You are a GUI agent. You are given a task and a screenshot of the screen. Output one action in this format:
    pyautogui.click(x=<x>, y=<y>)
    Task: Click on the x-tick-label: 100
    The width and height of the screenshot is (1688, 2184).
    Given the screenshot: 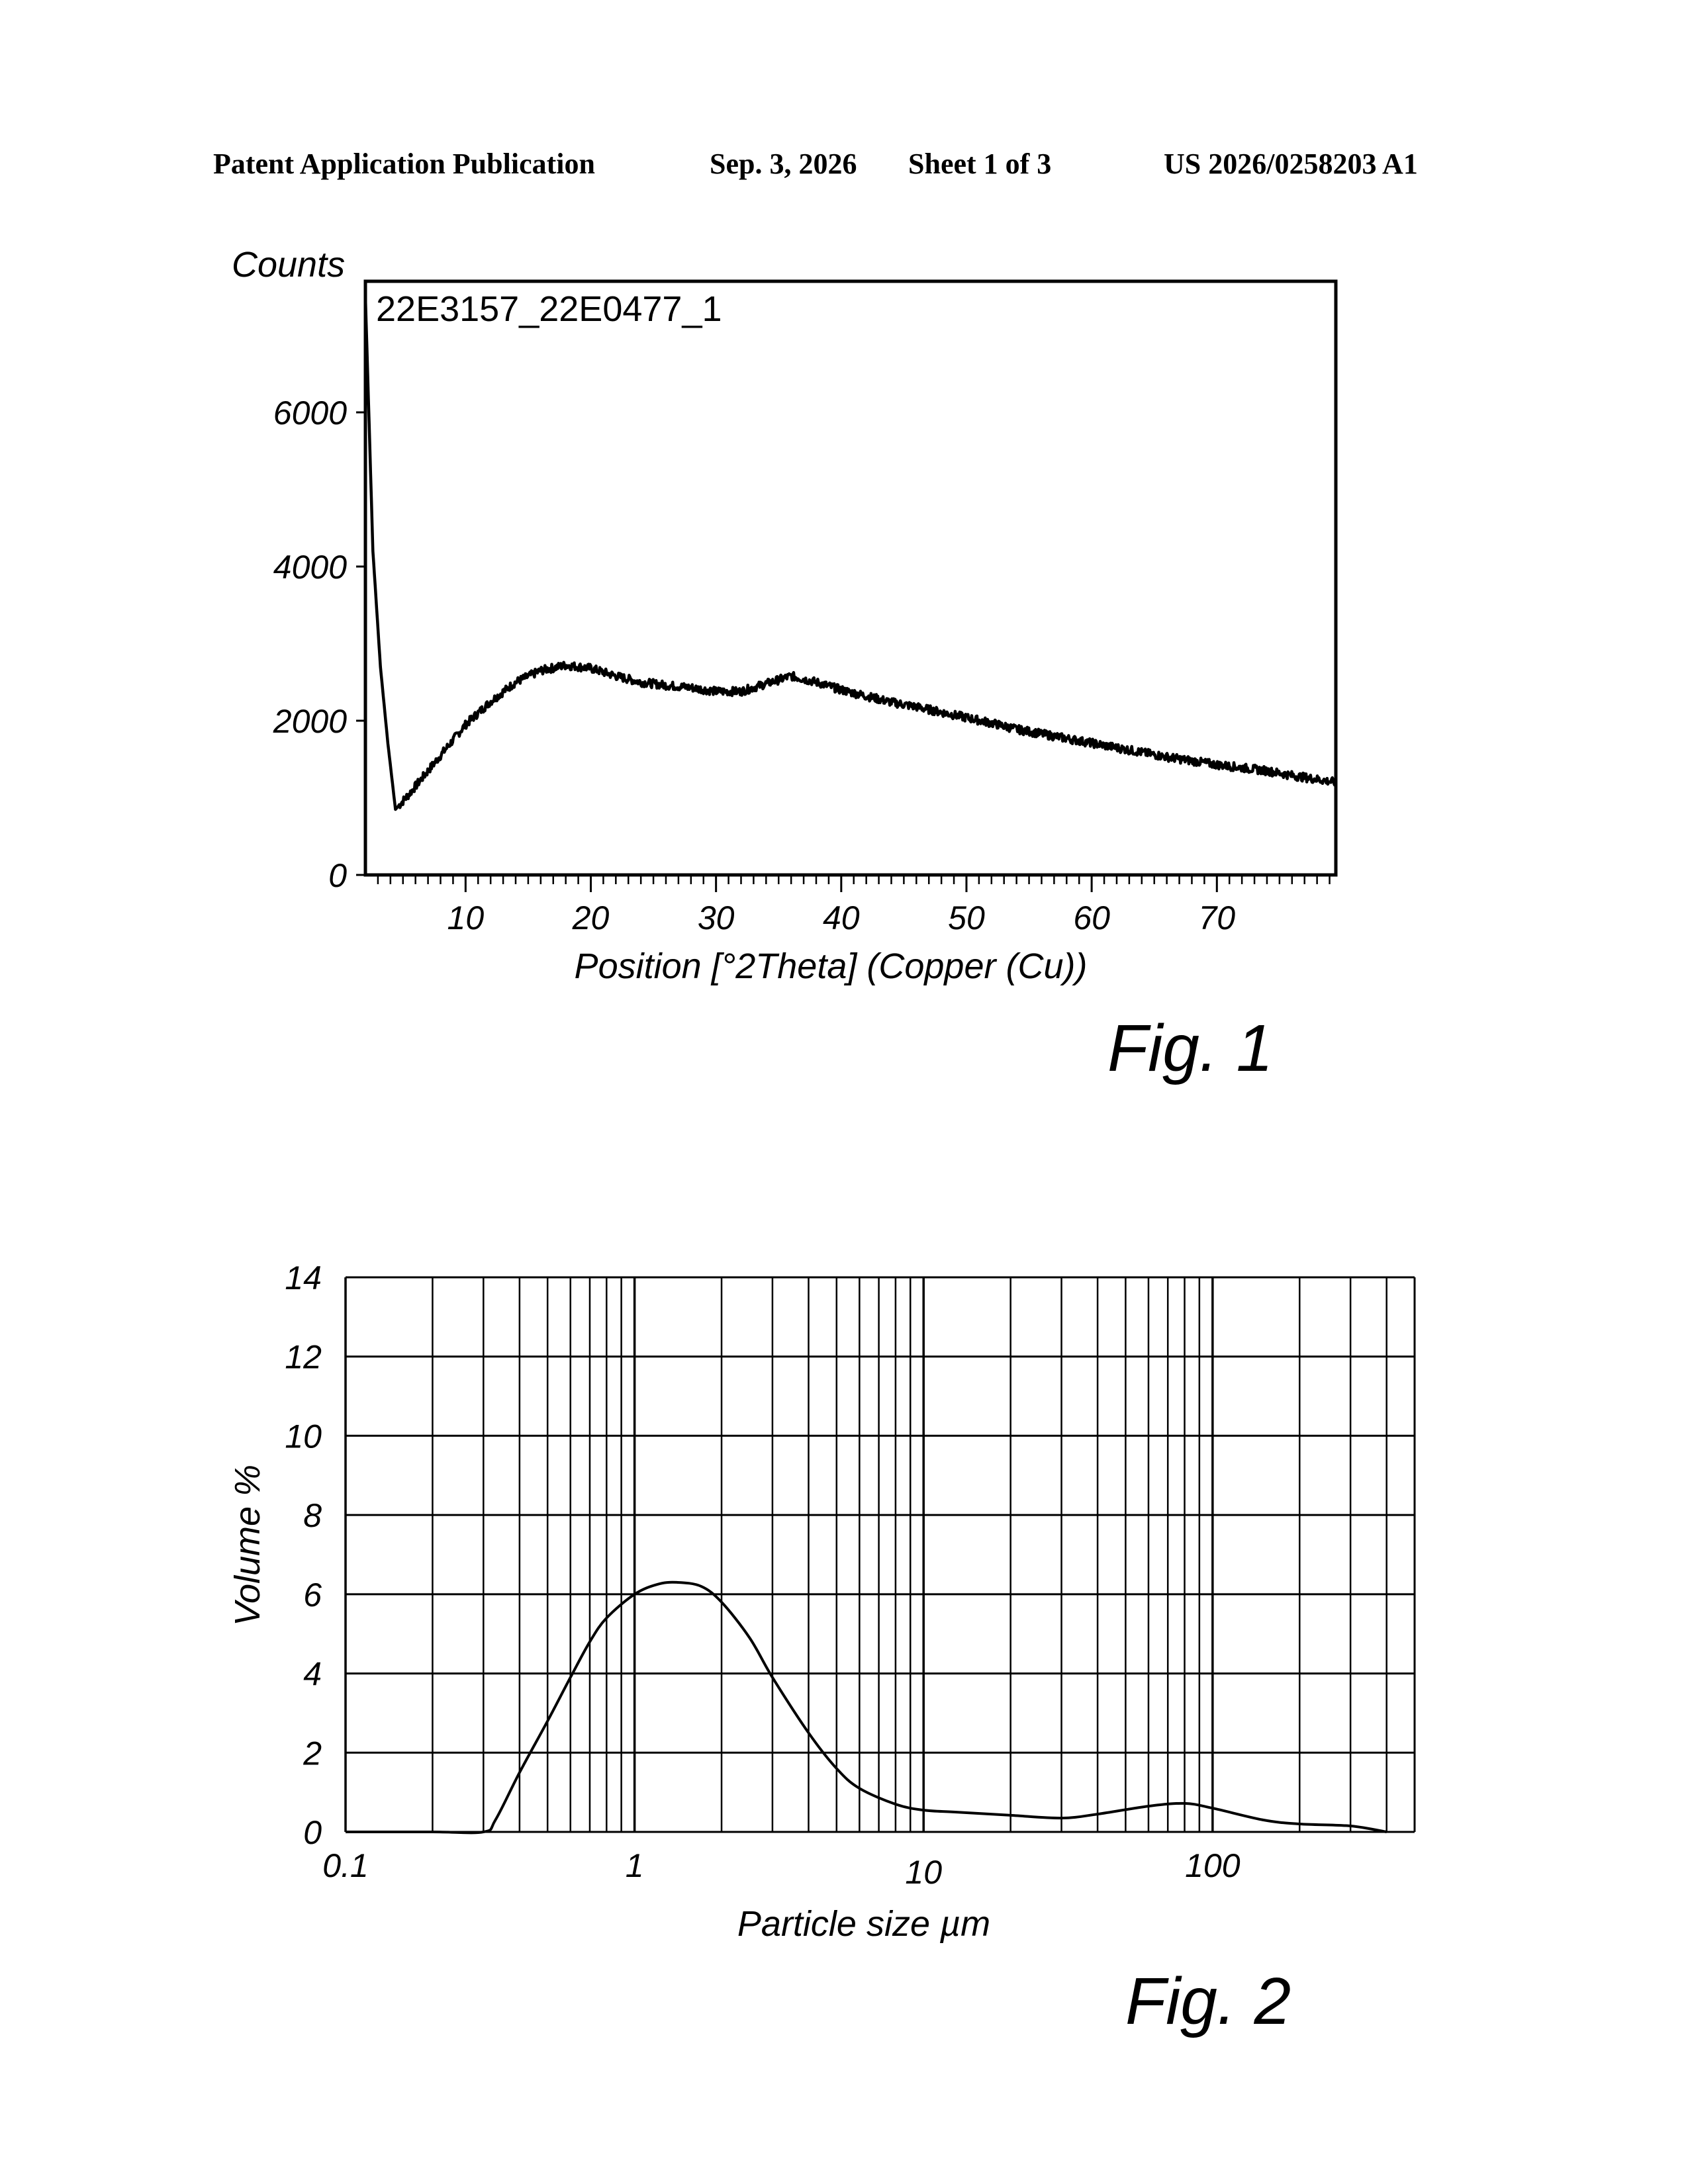 What is the action you would take?
    pyautogui.click(x=1213, y=1866)
    